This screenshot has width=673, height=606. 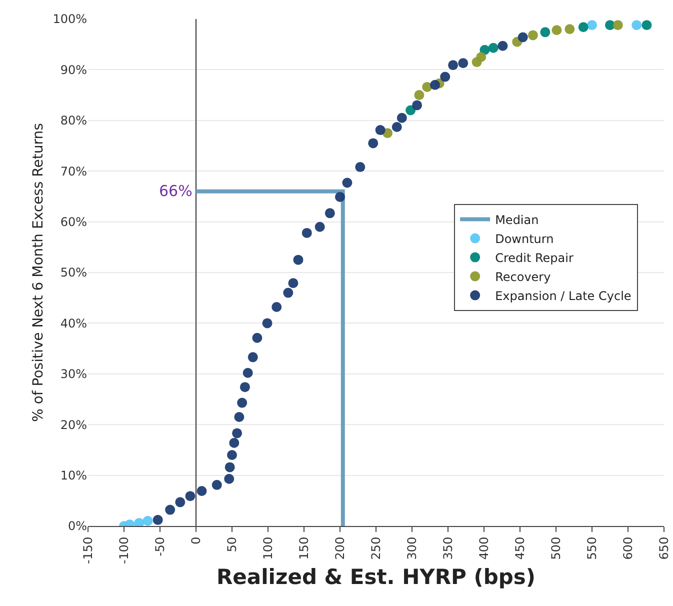 What do you see at coordinates (231, 544) in the screenshot?
I see `x-tick-label: 50` at bounding box center [231, 544].